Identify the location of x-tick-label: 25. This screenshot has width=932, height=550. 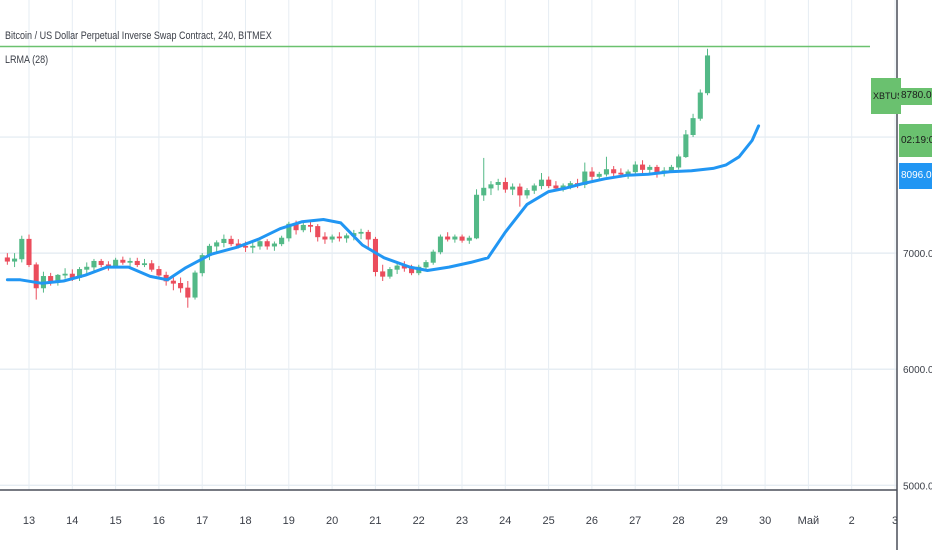
(548, 521).